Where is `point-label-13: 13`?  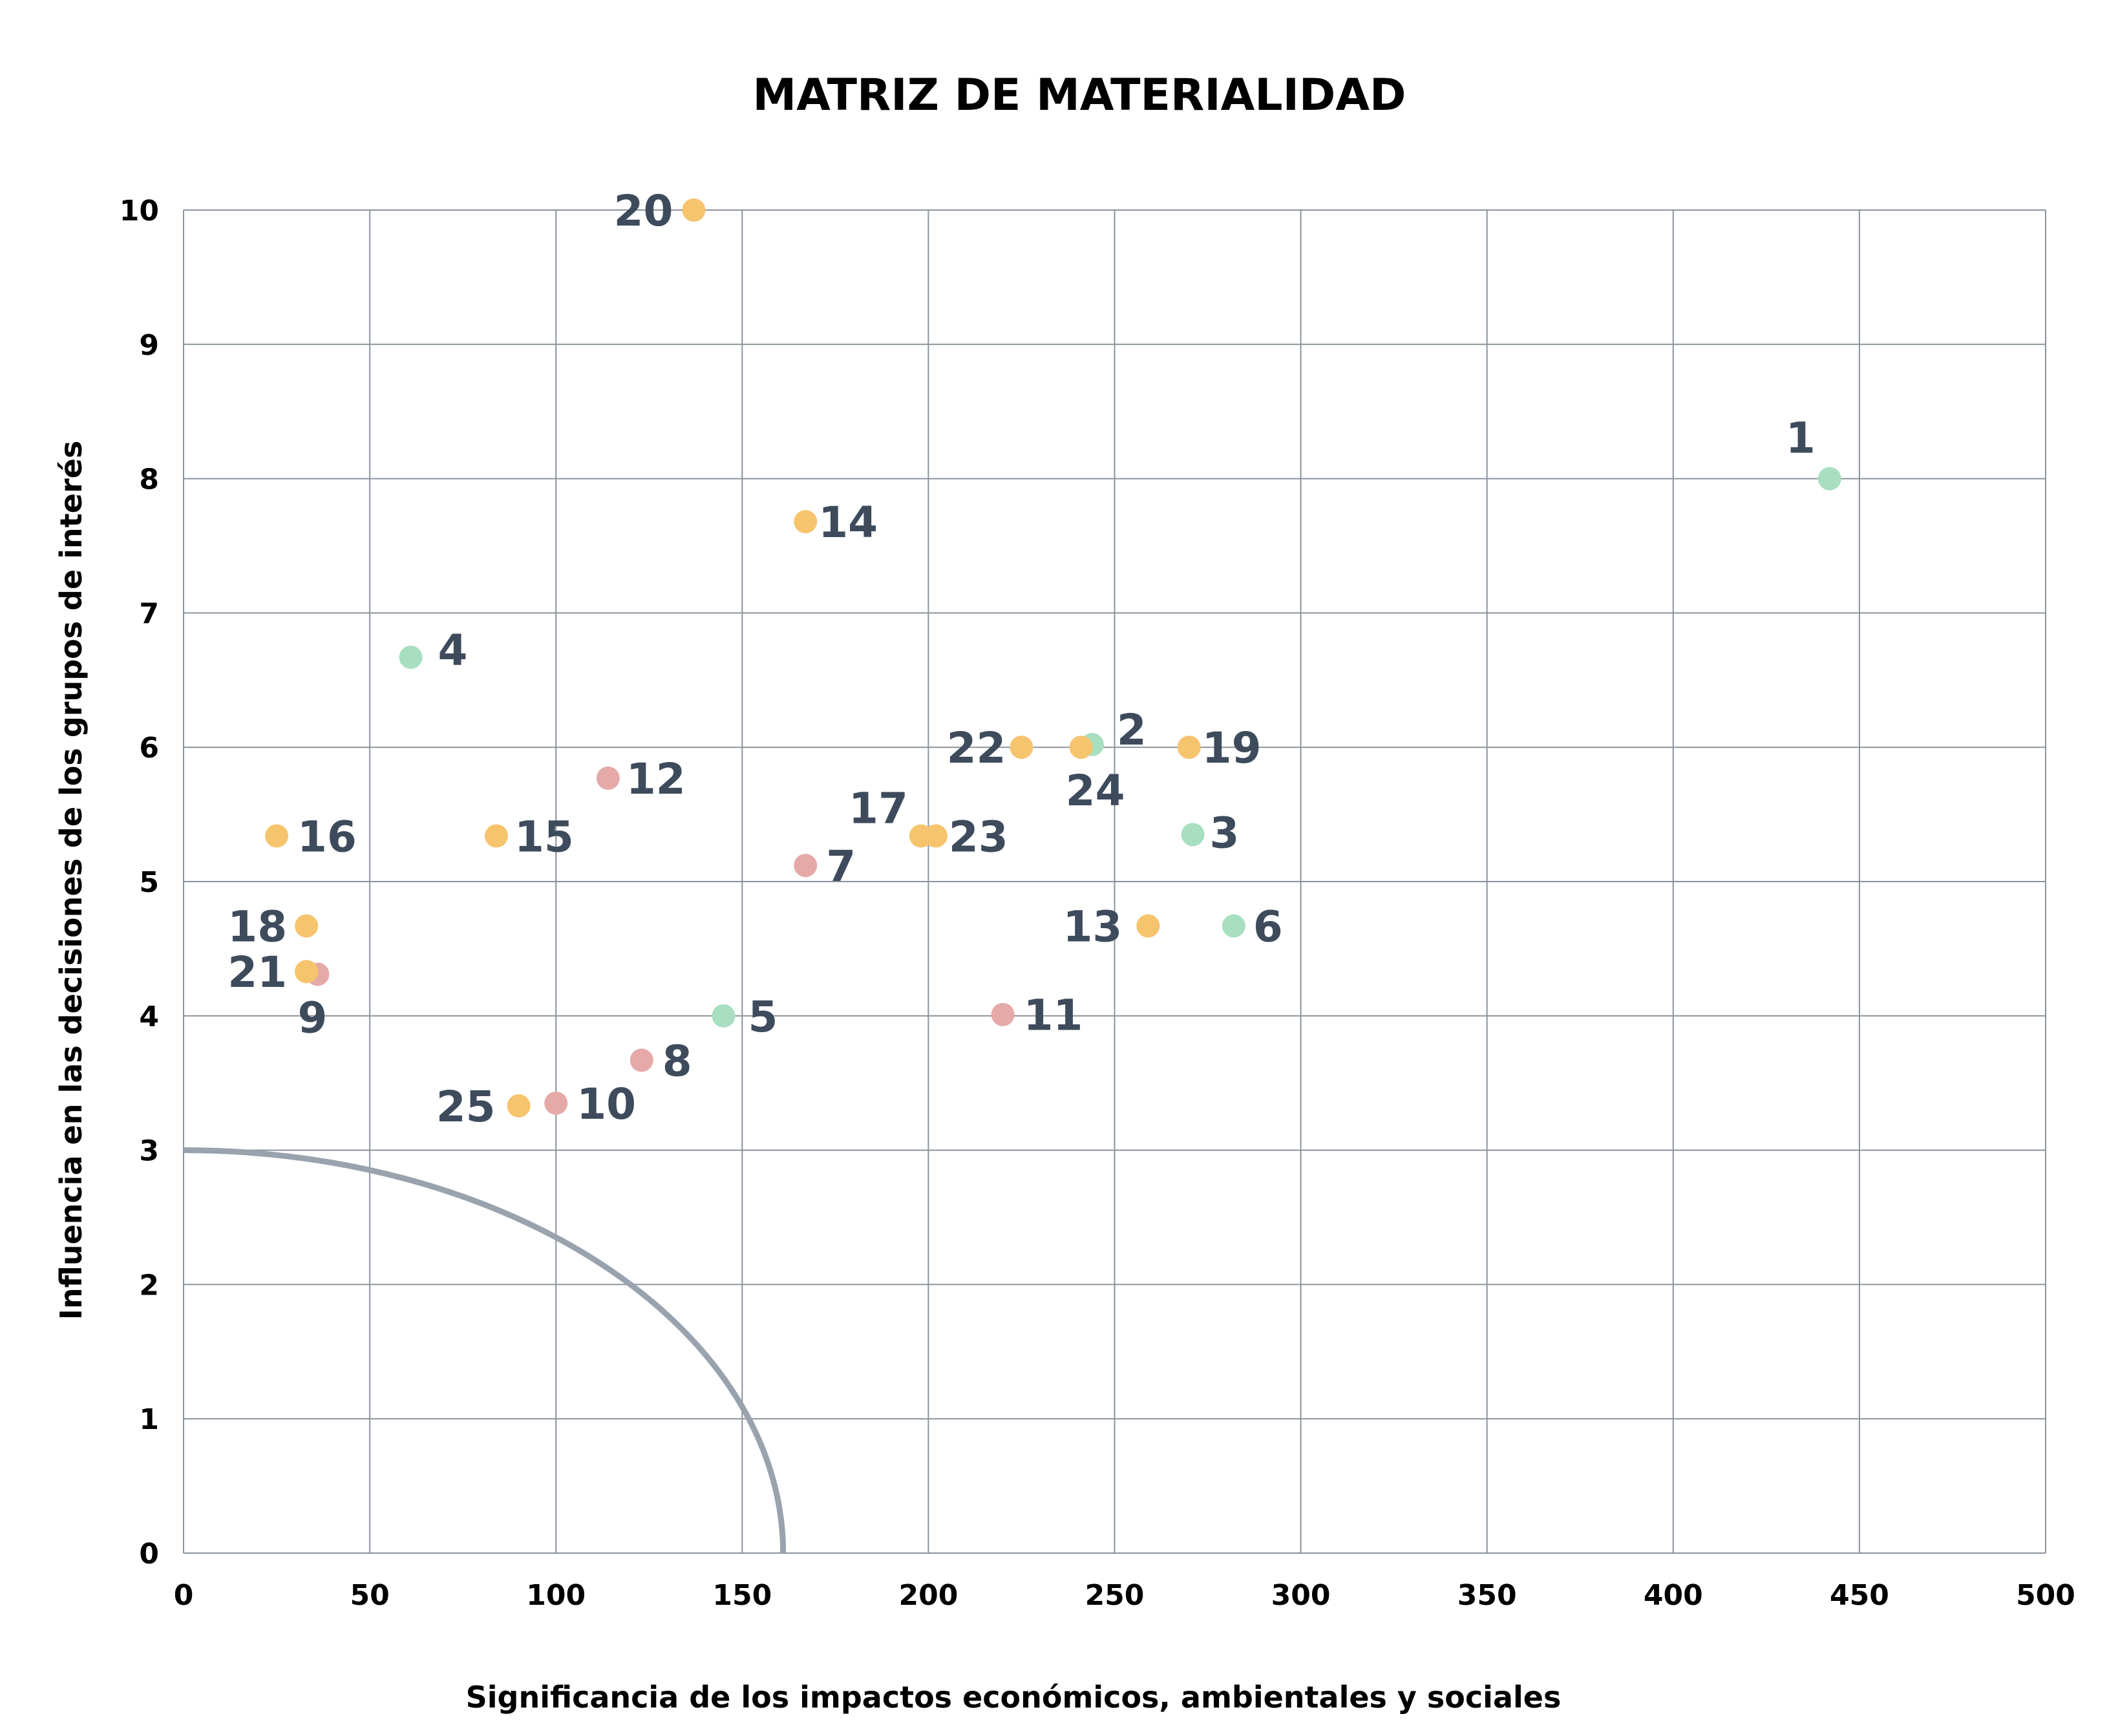 point-label-13: 13 is located at coordinates (1092, 927).